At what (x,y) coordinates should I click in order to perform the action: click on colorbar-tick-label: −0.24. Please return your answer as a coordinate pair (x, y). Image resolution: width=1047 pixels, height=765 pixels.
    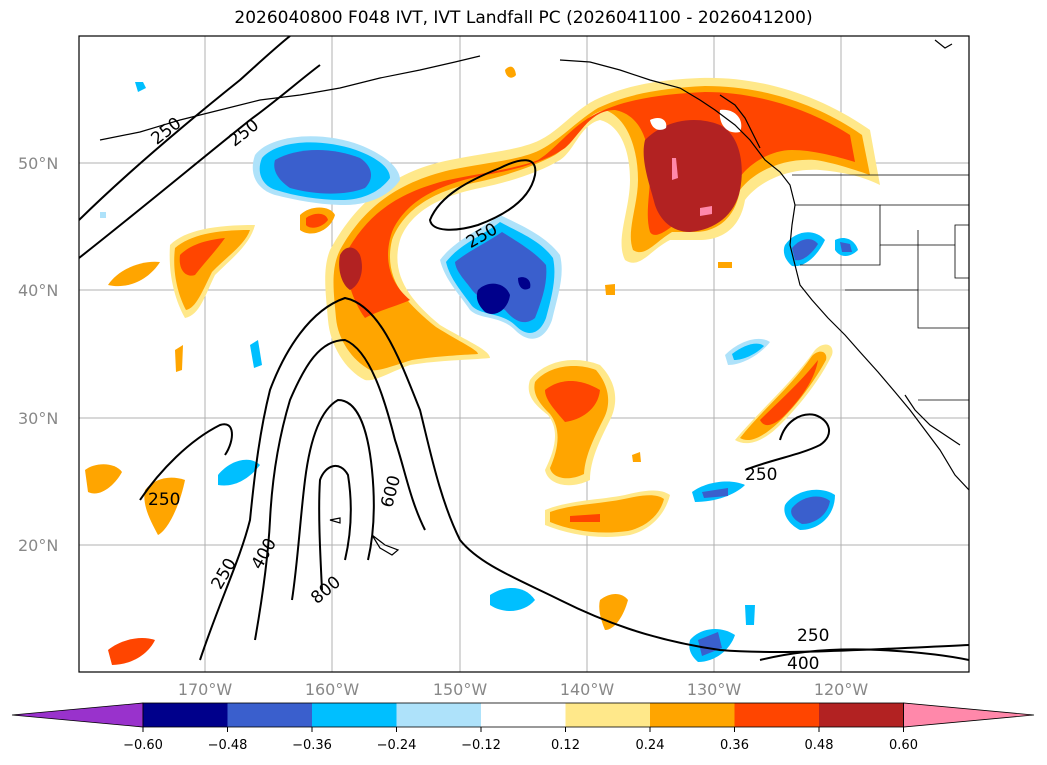
    Looking at the image, I should click on (397, 745).